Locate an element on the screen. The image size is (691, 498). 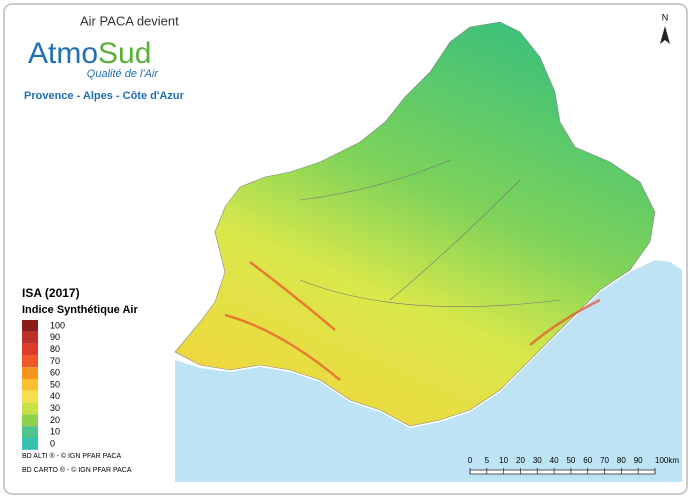
legend-title: ISA (2017) is located at coordinates (51, 293).